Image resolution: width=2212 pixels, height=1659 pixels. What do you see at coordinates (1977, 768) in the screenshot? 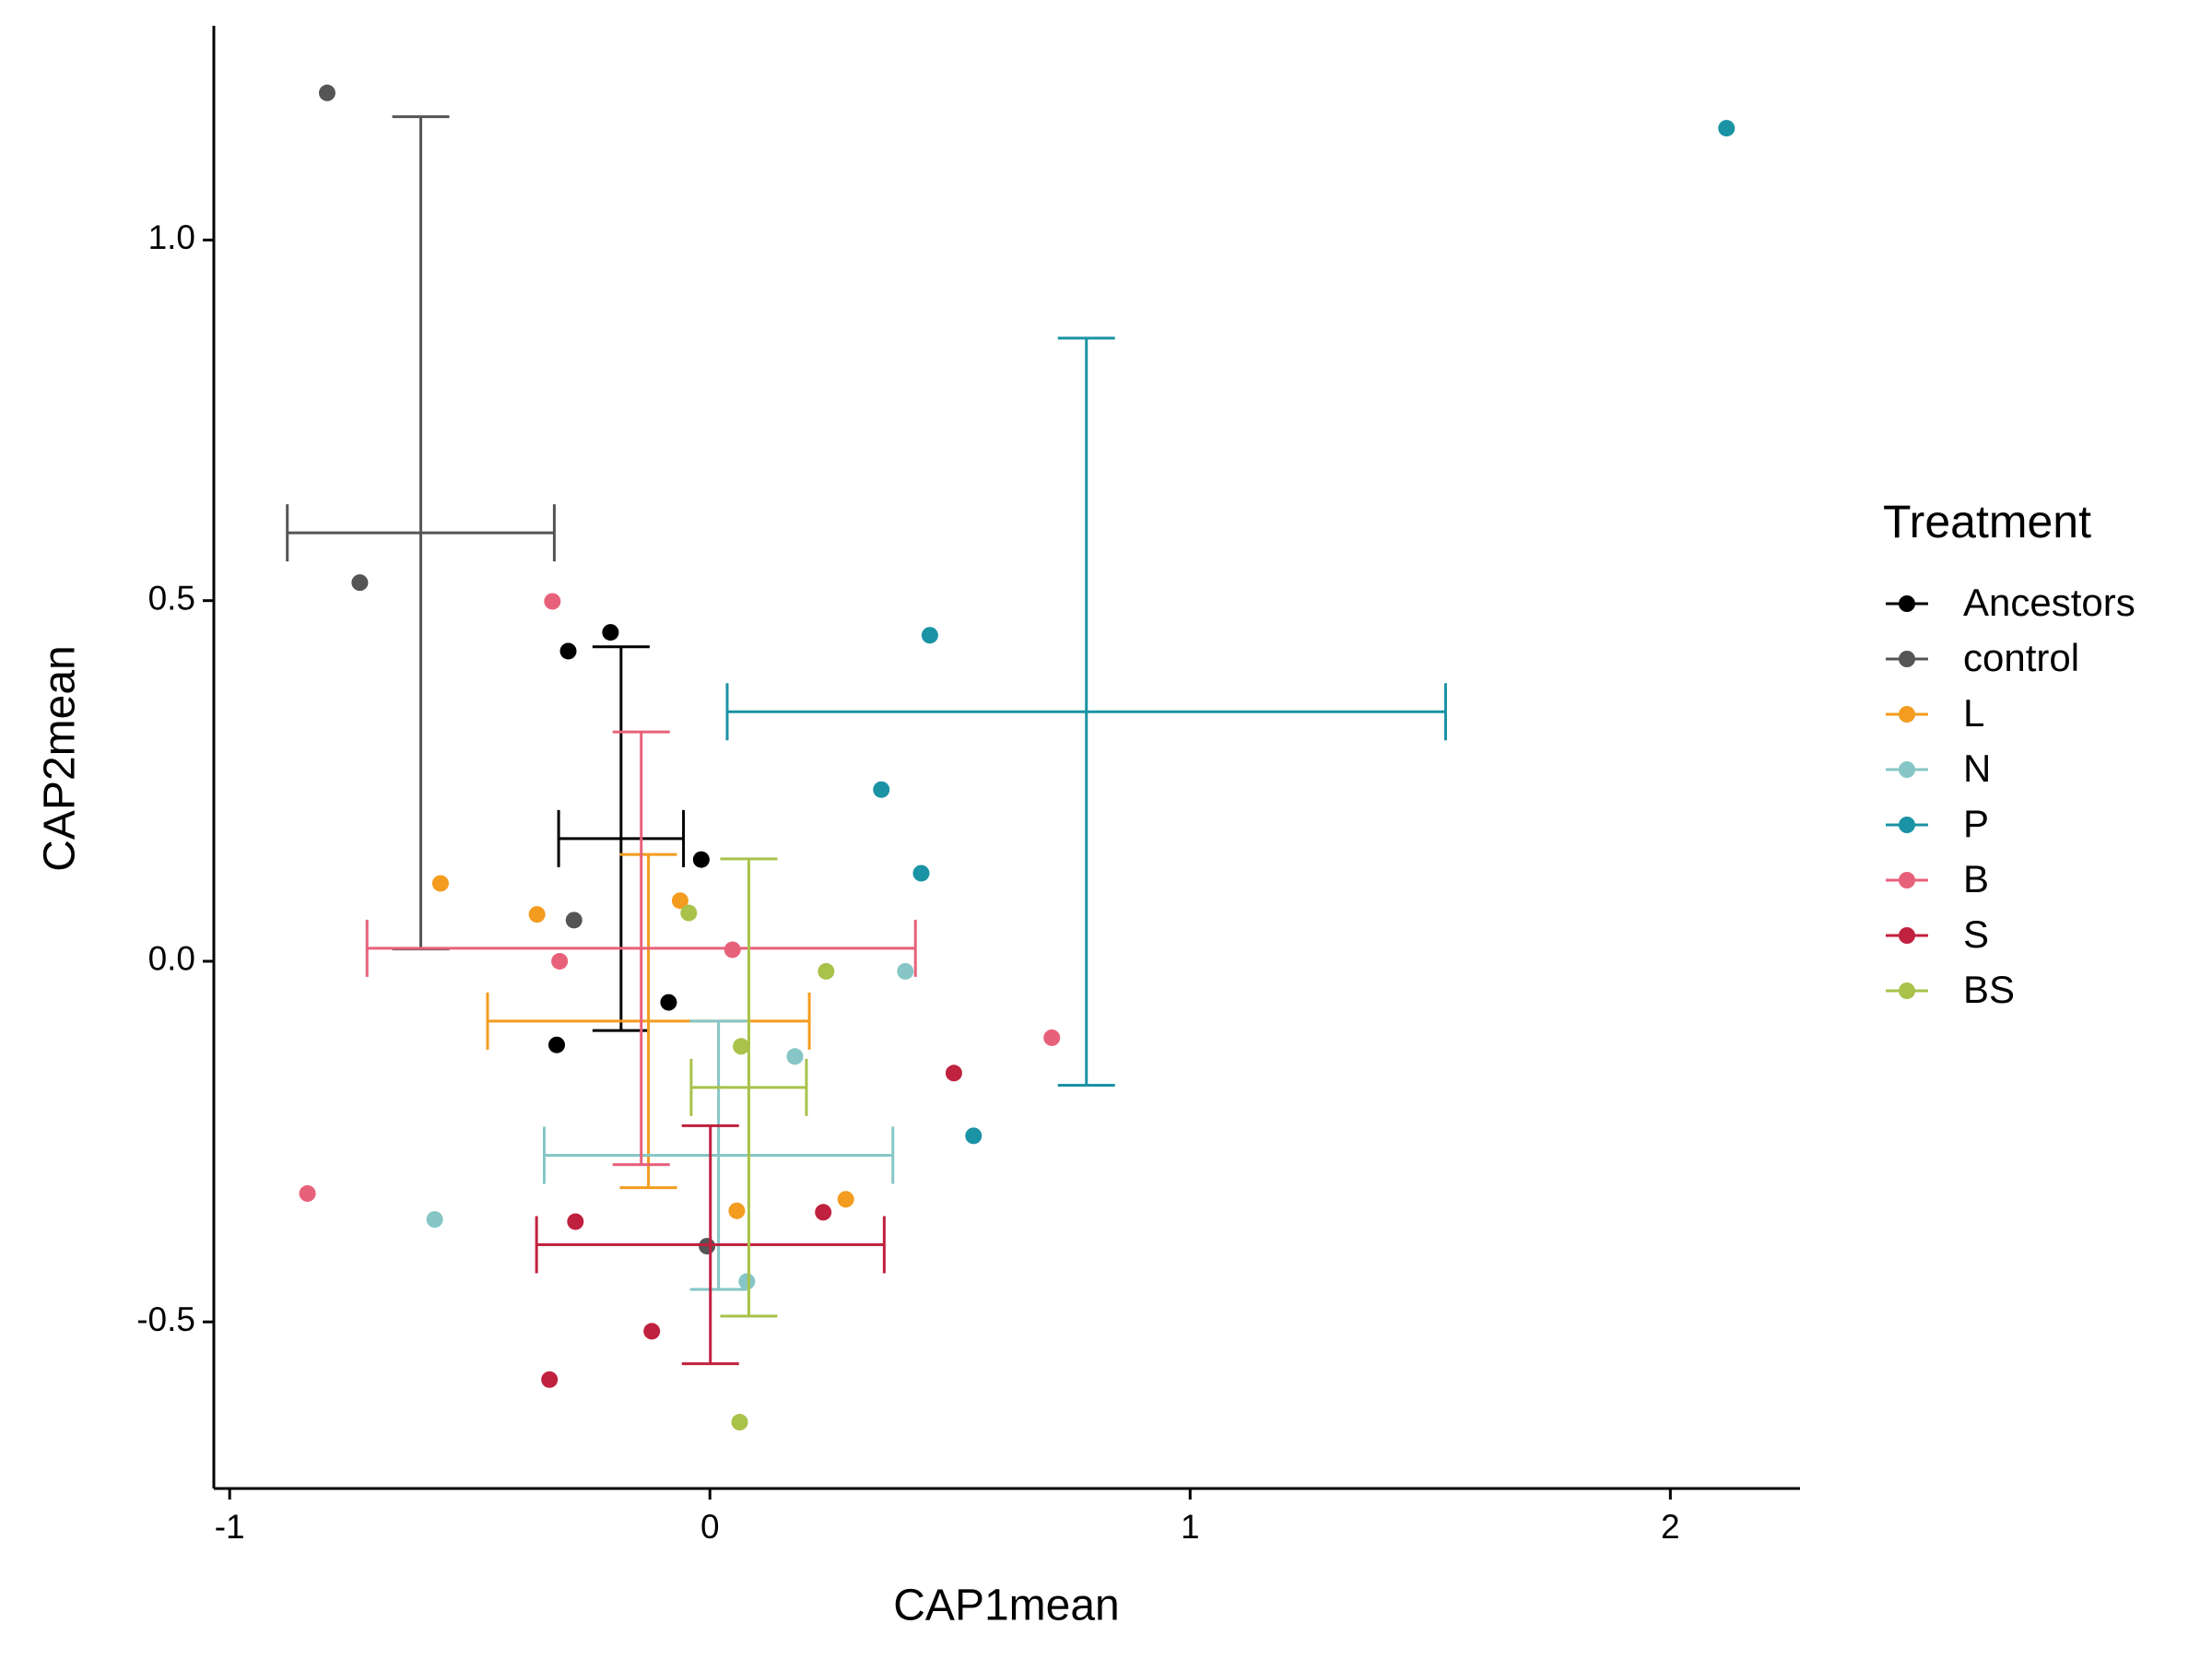
I see `legend-label: N` at bounding box center [1977, 768].